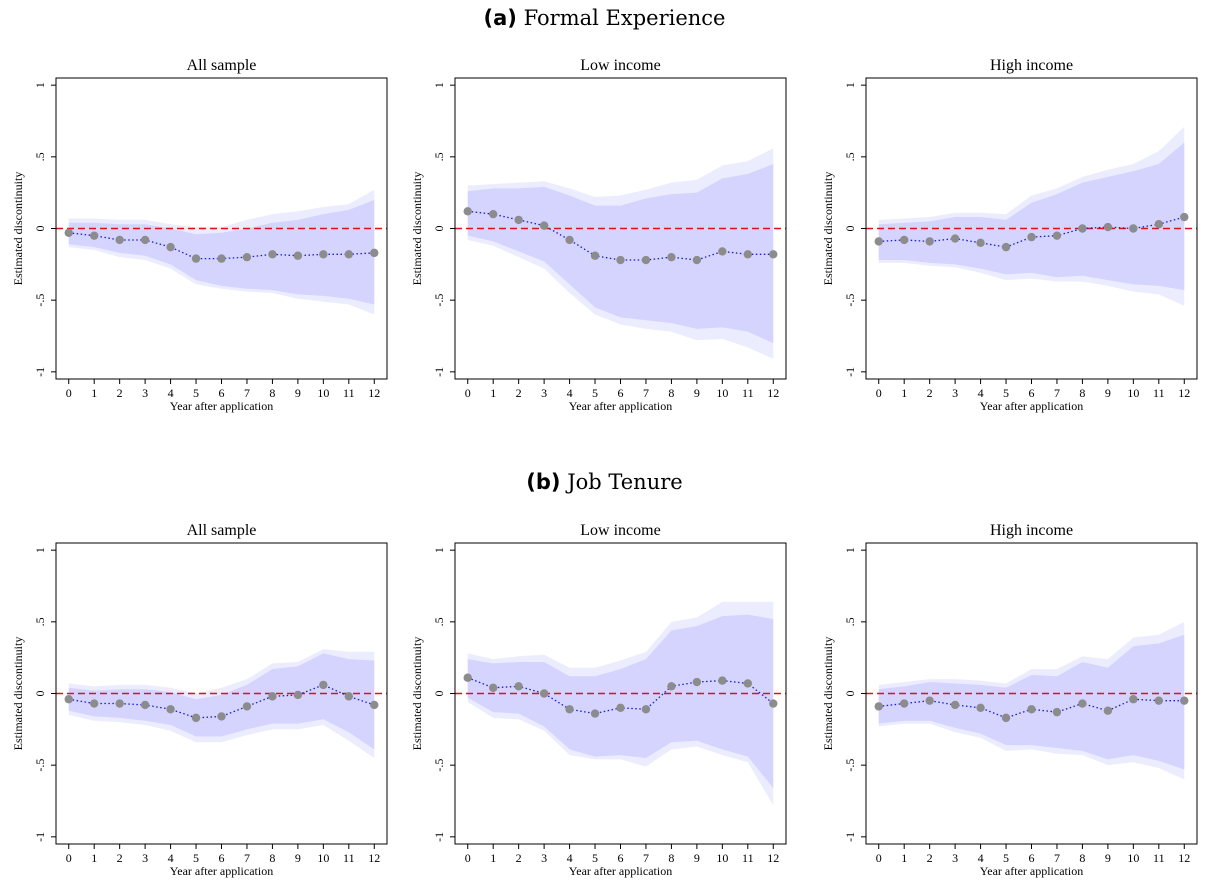  What do you see at coordinates (624, 18) in the screenshot?
I see `panel-a-title-text: Formal Experience` at bounding box center [624, 18].